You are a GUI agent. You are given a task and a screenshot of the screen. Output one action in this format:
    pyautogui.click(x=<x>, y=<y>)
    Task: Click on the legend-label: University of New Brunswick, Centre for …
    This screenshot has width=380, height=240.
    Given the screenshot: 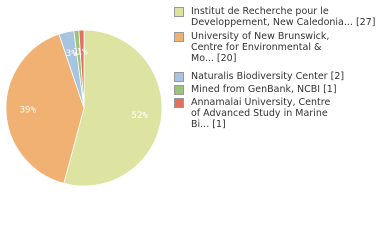 What is the action you would take?
    pyautogui.click(x=260, y=47)
    